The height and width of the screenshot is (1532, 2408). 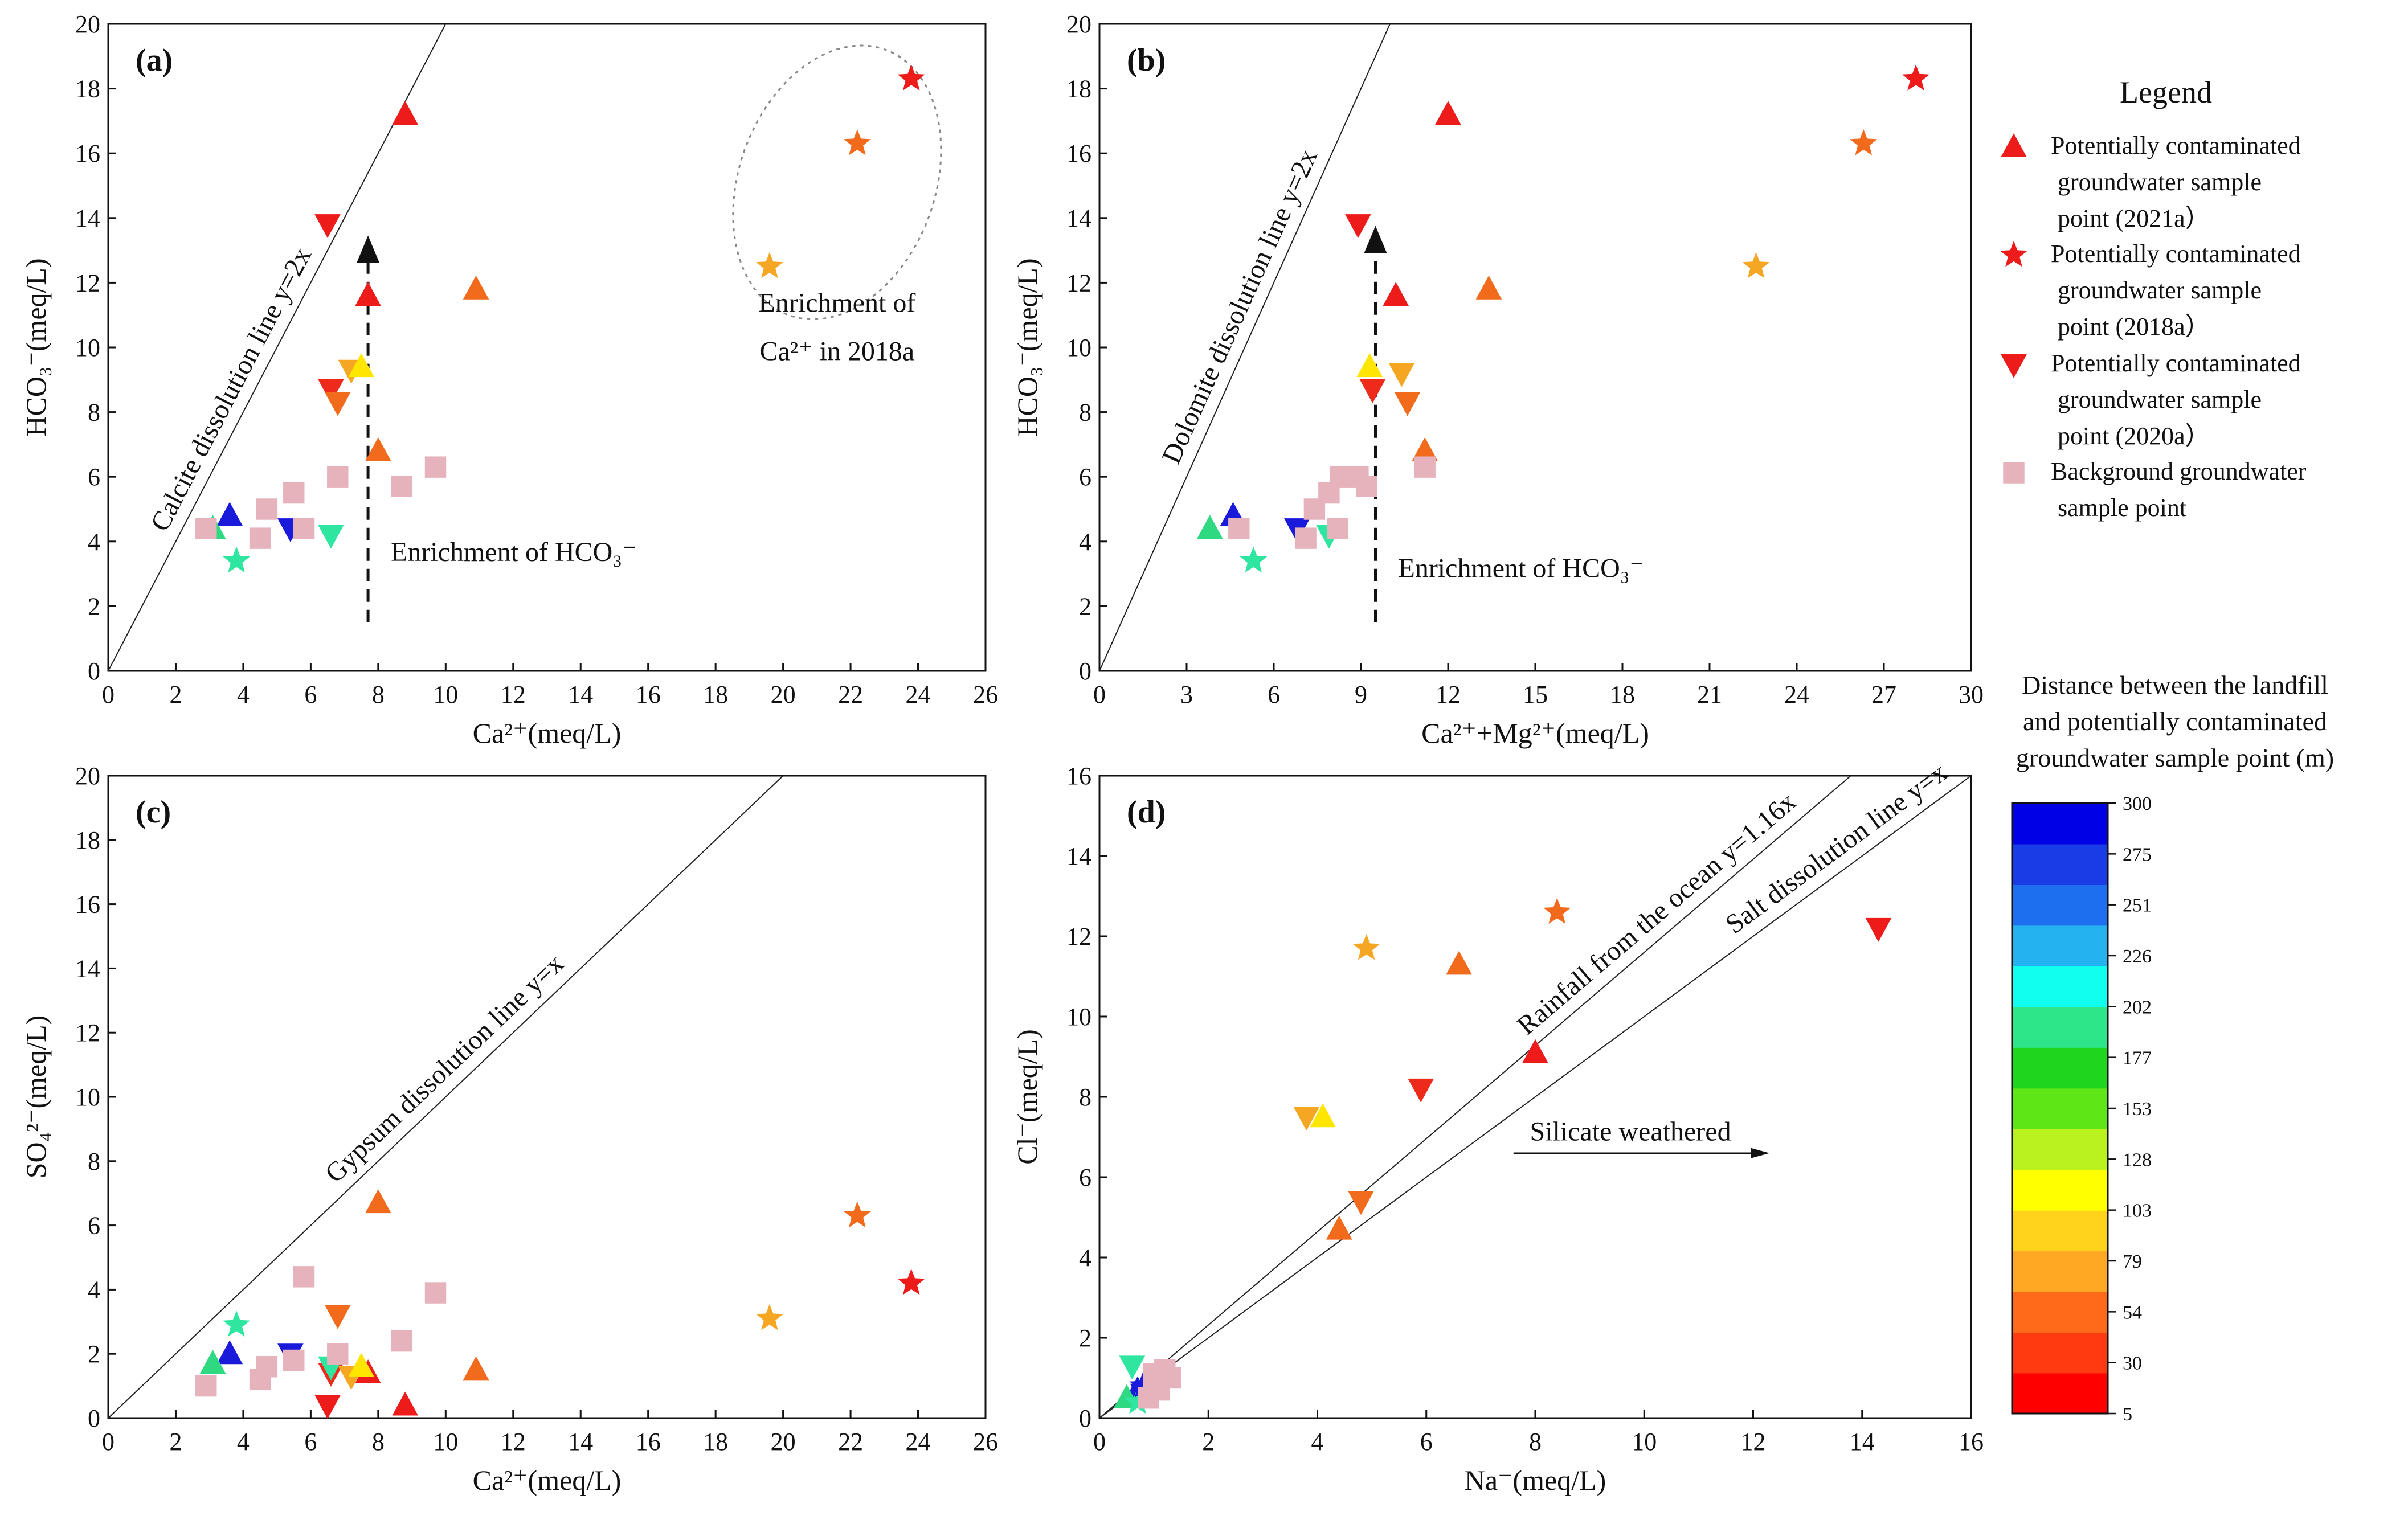 I want to click on x-tick-label: 26, so click(x=986, y=694).